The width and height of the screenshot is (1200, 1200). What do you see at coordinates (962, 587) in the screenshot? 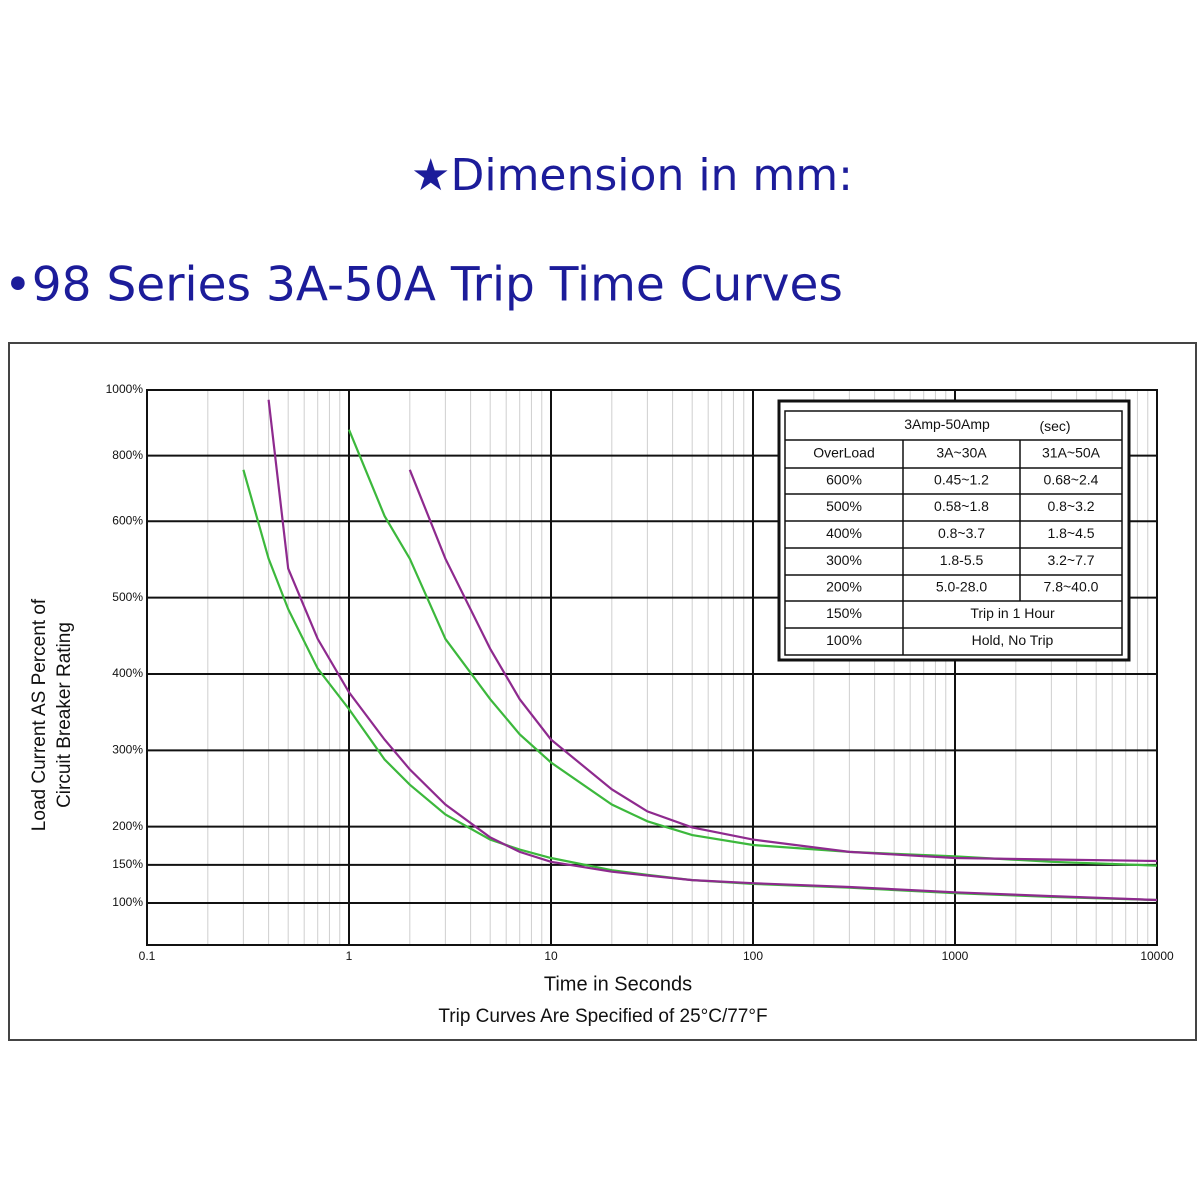
I see `table-cell: 5.0-28.0` at bounding box center [962, 587].